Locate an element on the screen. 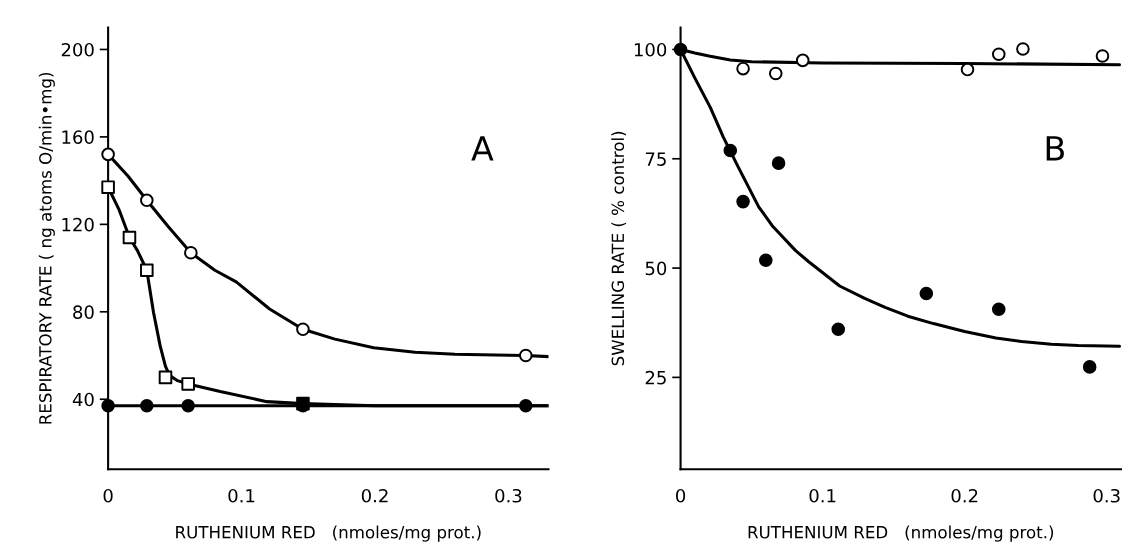 This screenshot has width=1138, height=552. y-tick-label: 40 is located at coordinates (83, 399).